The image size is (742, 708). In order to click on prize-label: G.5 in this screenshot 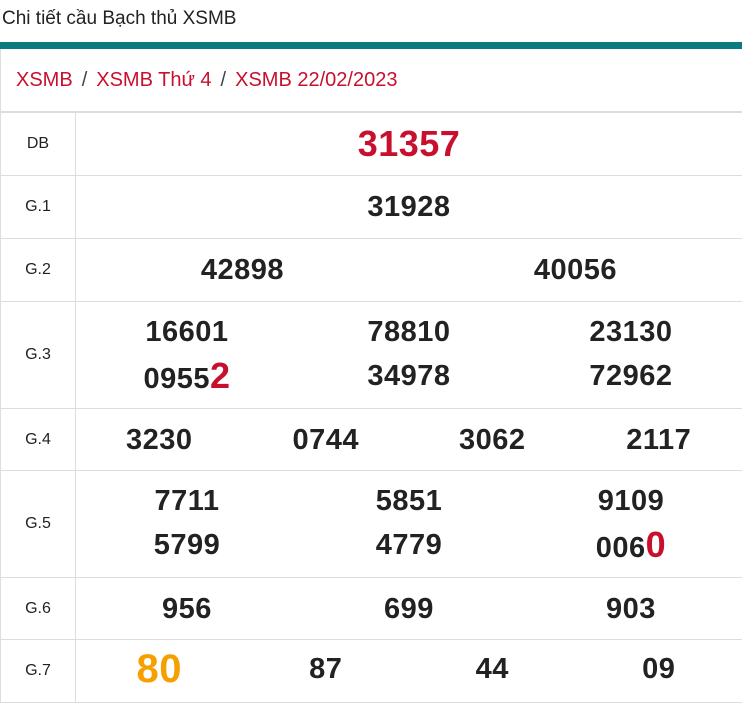, I will do `click(38, 524)`.